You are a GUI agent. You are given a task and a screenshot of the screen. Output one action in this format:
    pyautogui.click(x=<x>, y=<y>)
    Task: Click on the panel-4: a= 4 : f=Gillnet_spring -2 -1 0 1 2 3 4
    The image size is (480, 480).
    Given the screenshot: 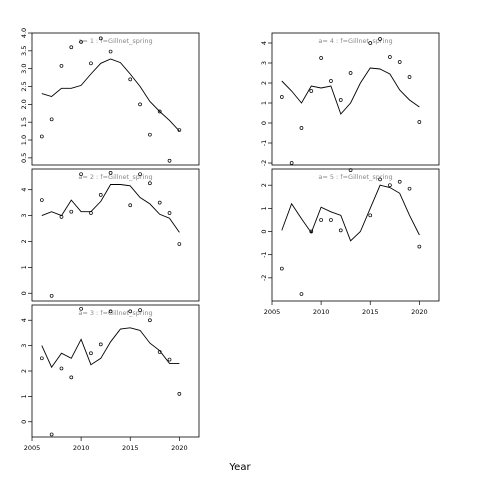 What is the action you would take?
    pyautogui.click(x=350, y=99)
    